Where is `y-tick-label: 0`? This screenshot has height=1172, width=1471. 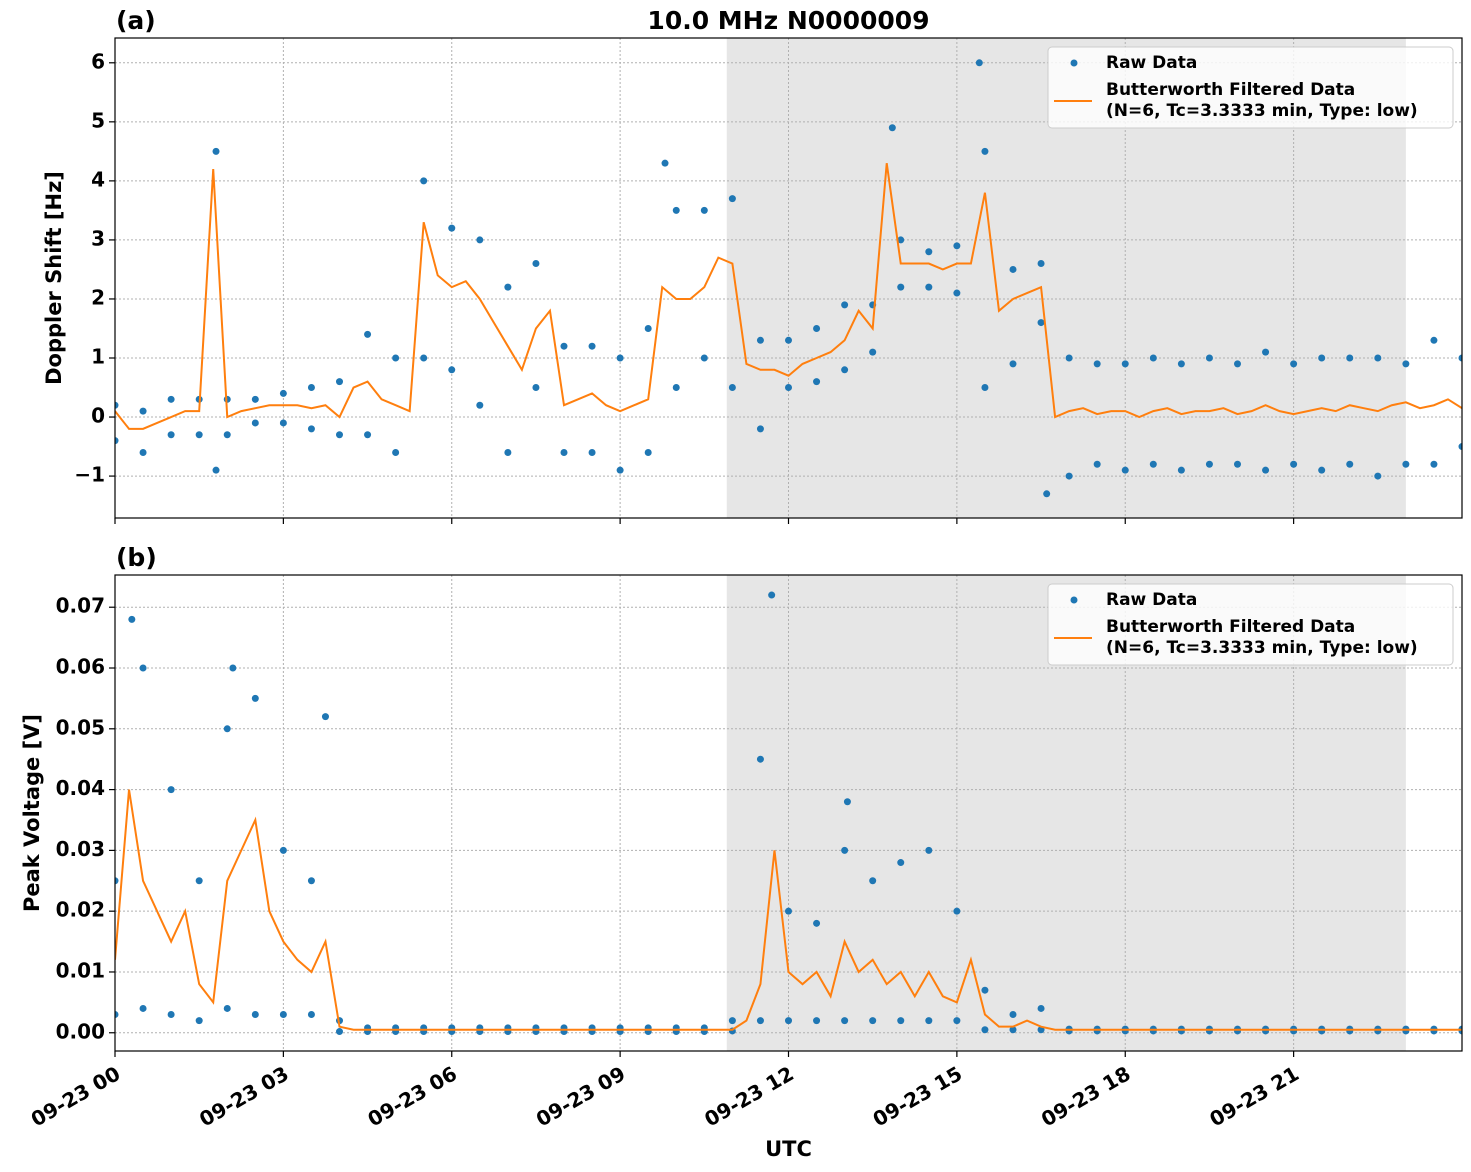
y-tick-label: 0 is located at coordinates (98, 416).